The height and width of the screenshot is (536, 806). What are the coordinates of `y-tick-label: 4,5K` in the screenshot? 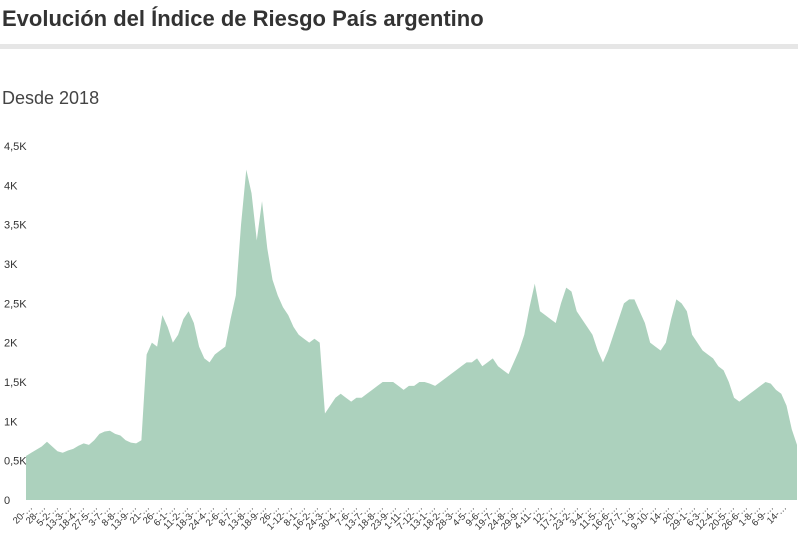 It's located at (15, 147).